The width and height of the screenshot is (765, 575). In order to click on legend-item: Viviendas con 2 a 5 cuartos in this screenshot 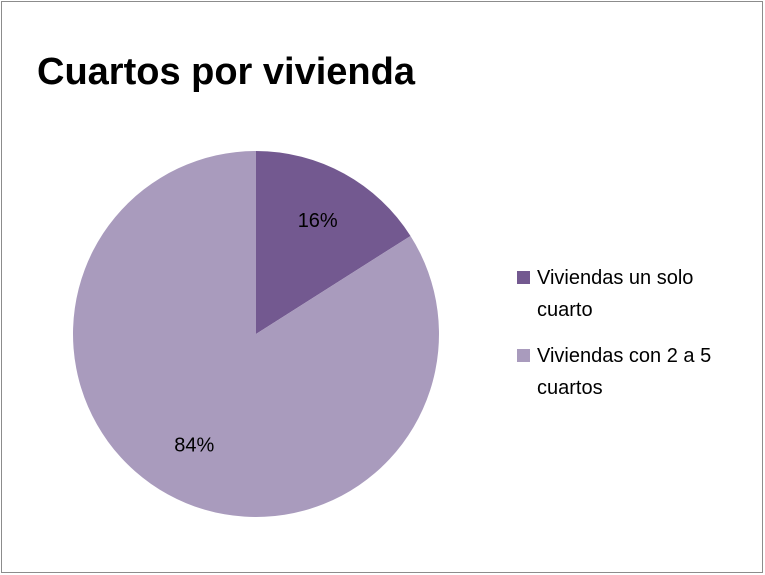, I will do `click(619, 372)`.